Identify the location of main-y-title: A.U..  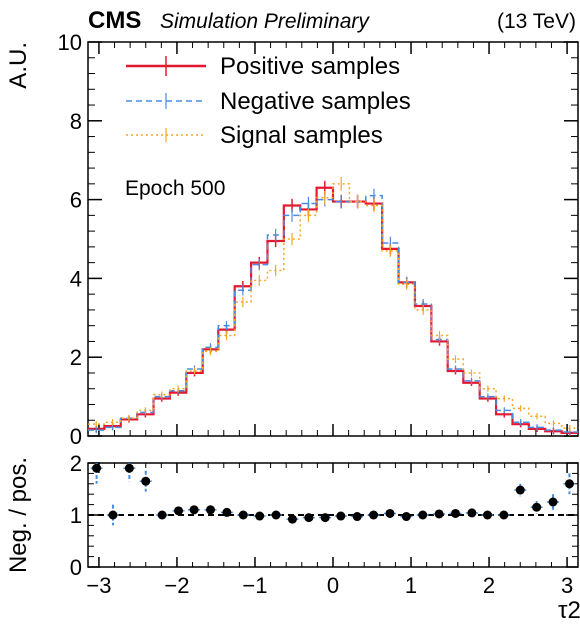
(18, 65).